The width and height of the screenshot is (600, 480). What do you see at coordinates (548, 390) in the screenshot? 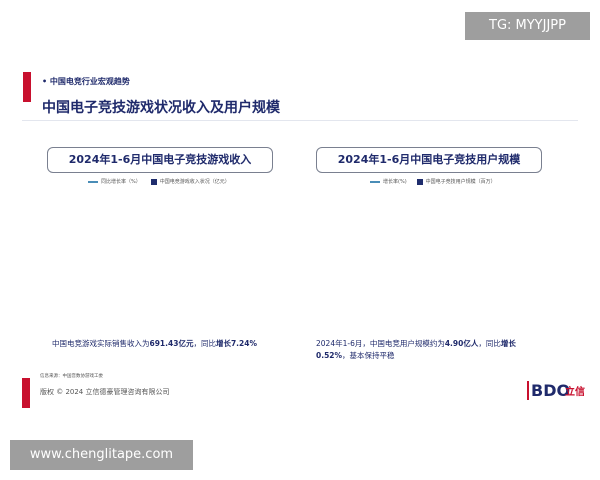
I see `bdo-logo: BDO` at bounding box center [548, 390].